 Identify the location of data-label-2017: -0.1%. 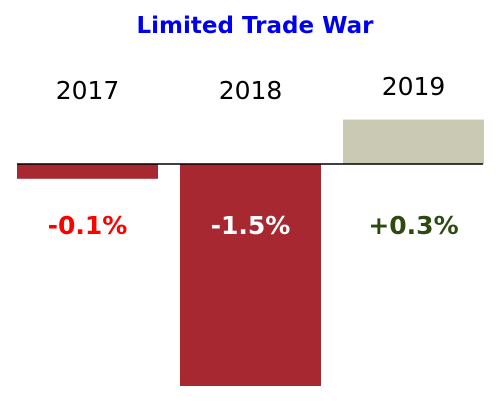
(88, 225).